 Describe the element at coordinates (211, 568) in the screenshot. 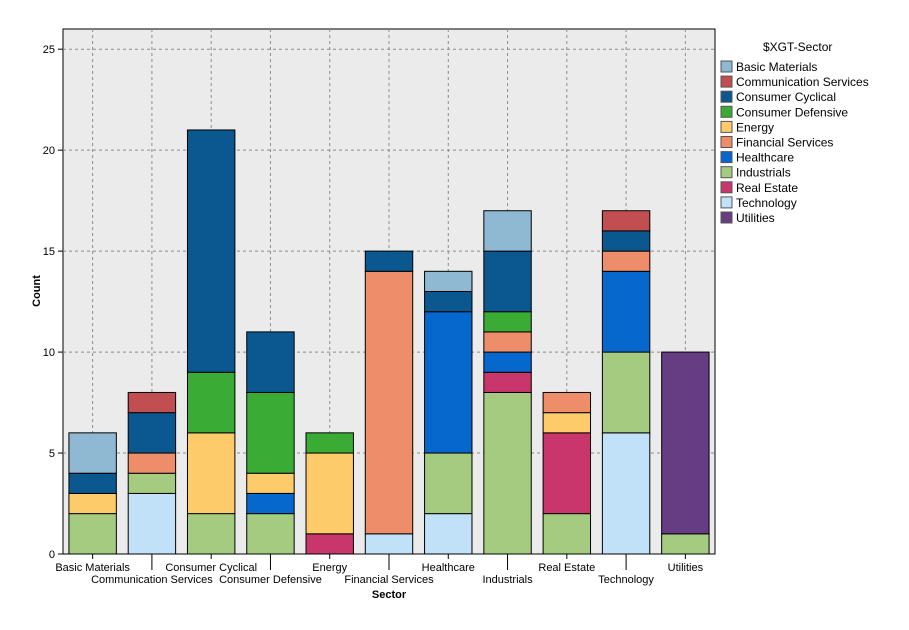

I see `x-tick-label: Consumer Cyclical` at that location.